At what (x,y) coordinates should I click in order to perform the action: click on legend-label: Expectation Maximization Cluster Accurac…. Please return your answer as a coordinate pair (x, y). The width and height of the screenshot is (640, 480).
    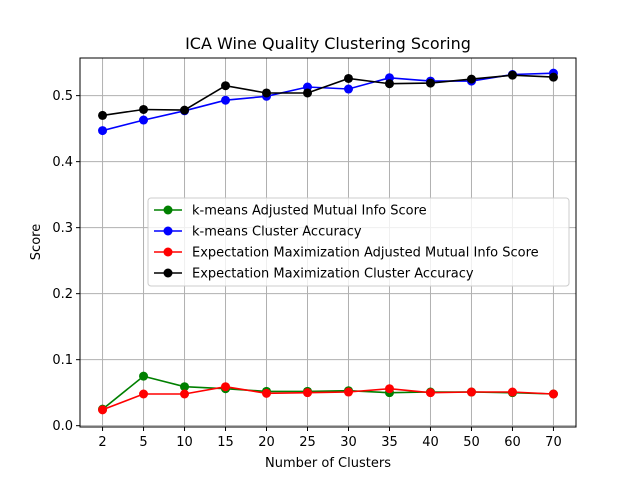
    Looking at the image, I should click on (333, 274).